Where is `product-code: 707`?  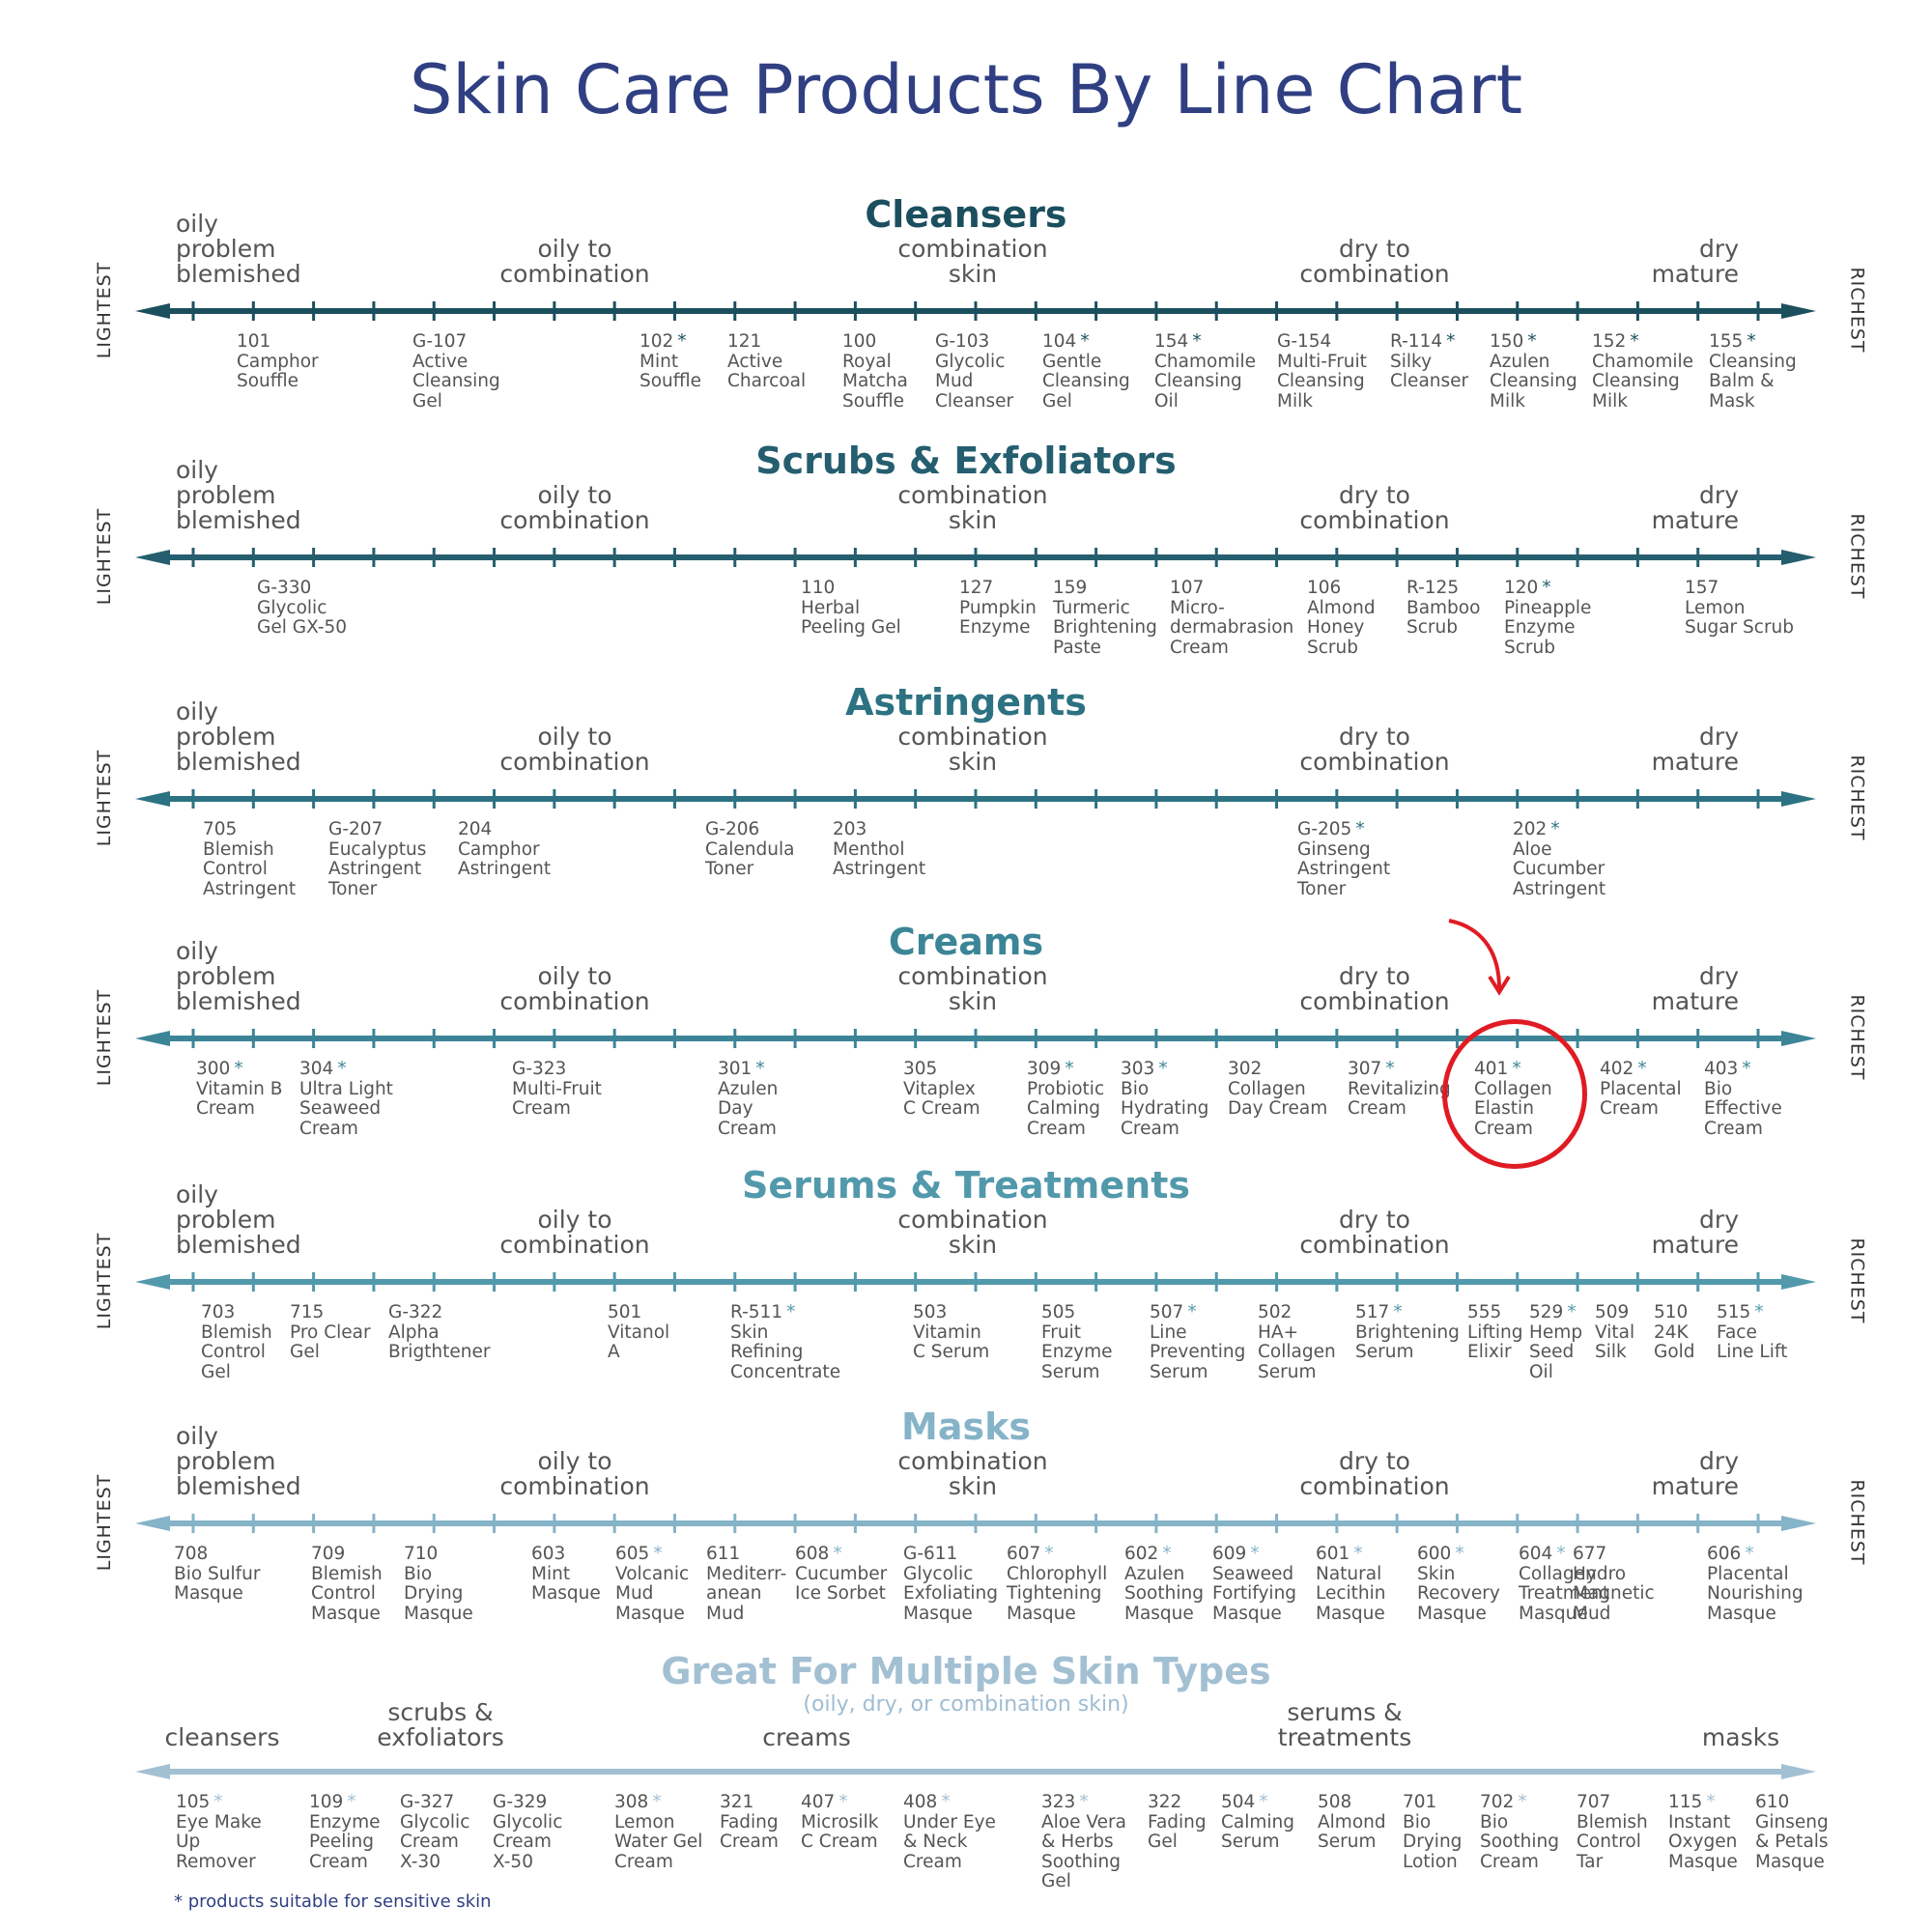
product-code: 707 is located at coordinates (1594, 1802).